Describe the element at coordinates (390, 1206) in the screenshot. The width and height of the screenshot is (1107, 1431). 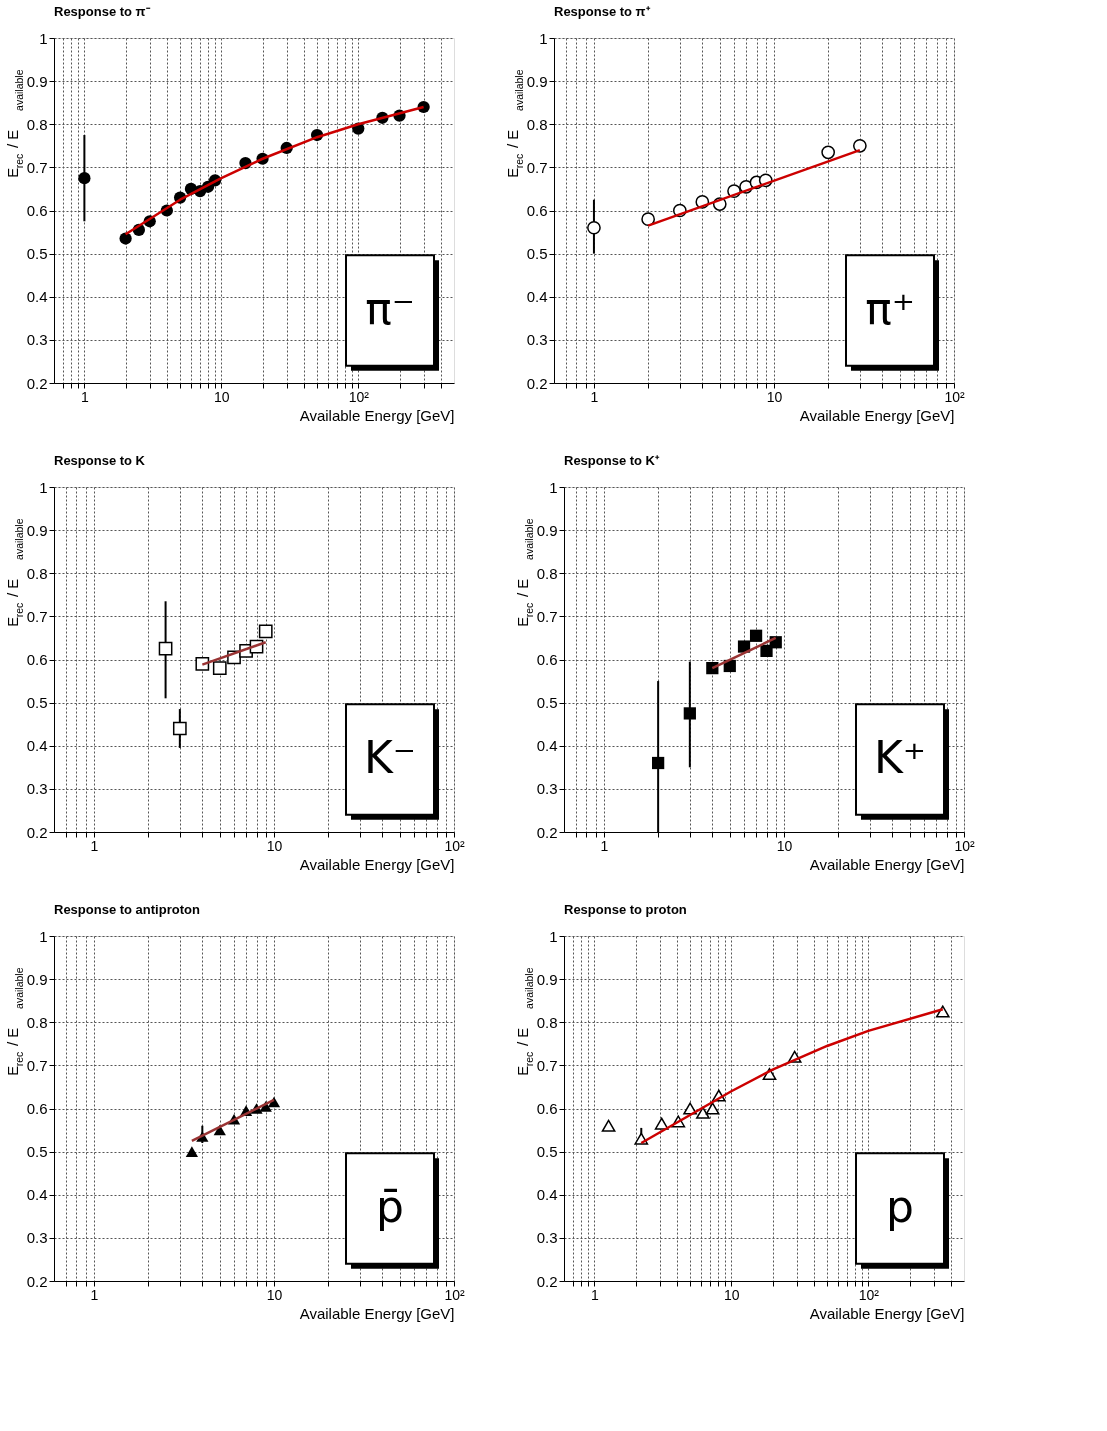
I see `annotation: p̄` at that location.